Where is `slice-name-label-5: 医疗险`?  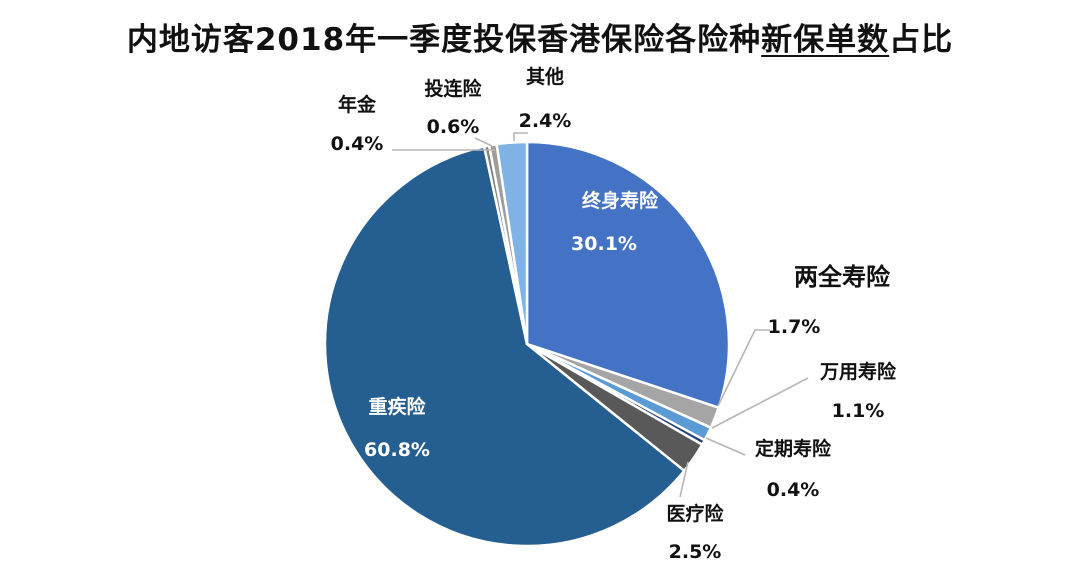
slice-name-label-5: 医疗险 is located at coordinates (695, 513).